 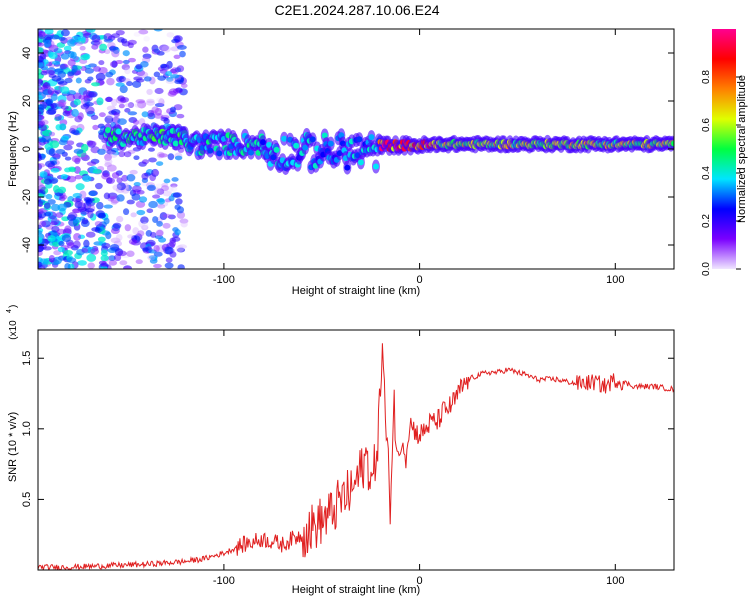 I want to click on colorbar-gradient, so click(x=724, y=149).